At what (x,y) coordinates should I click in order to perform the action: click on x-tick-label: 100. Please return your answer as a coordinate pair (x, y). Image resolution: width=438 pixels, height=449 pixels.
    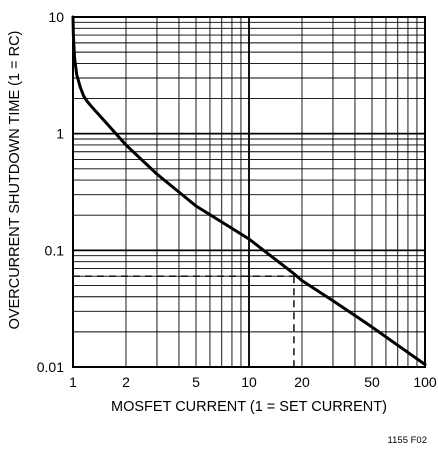
    Looking at the image, I should click on (425, 382).